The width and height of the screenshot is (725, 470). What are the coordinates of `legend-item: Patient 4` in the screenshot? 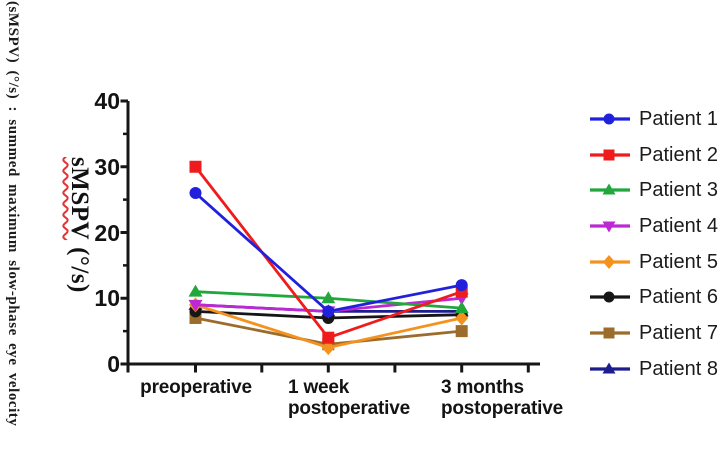 It's located at (656, 226).